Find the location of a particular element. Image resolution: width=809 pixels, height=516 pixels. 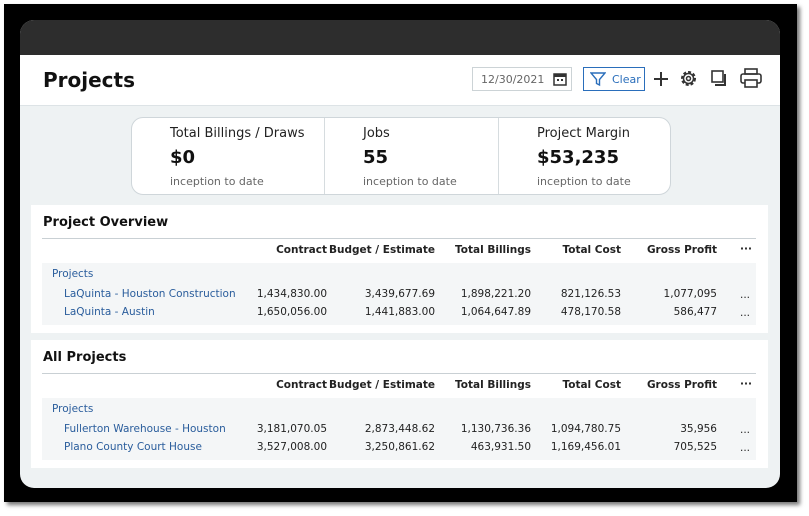

table-cell: 35,956 is located at coordinates (698, 429).